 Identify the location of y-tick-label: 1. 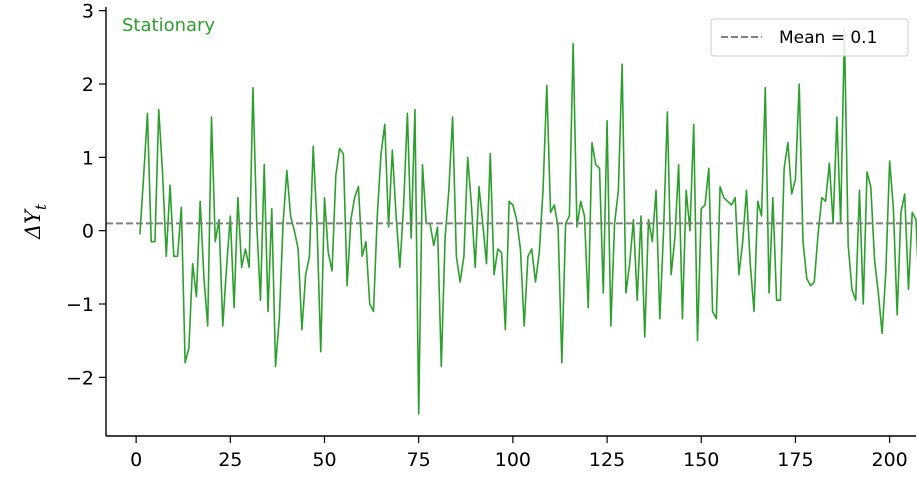
(88, 158).